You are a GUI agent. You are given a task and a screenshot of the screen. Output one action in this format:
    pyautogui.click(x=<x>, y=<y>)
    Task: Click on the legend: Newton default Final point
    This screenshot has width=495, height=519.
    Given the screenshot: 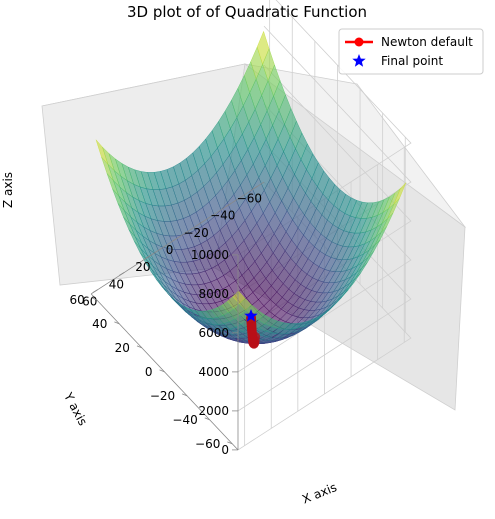 What is the action you would take?
    pyautogui.click(x=411, y=51)
    